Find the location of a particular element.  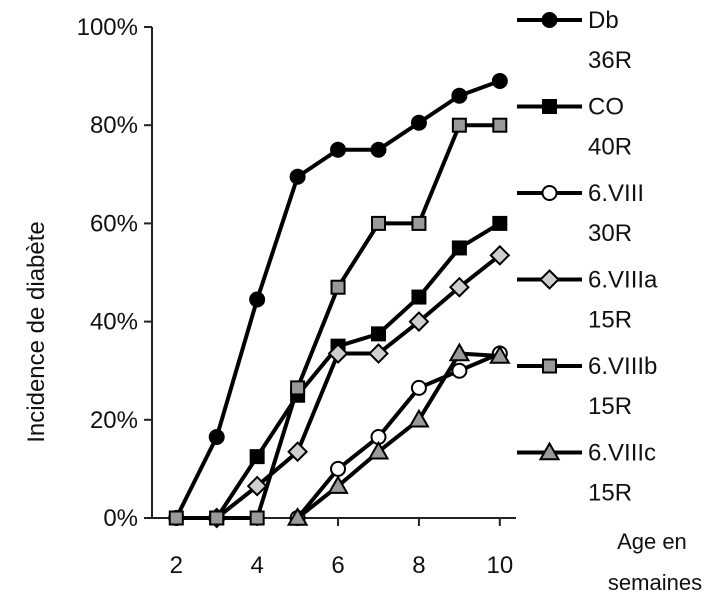

legend-label-line: 40R is located at coordinates (610, 147).